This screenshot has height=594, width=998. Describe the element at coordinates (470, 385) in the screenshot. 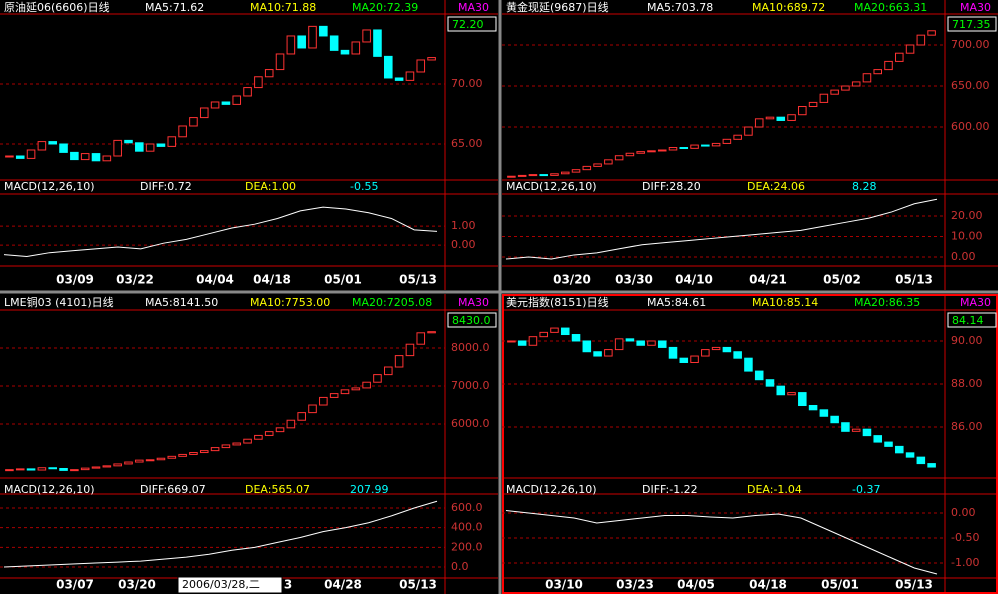

I see `y-tick-label: 7000.0` at that location.